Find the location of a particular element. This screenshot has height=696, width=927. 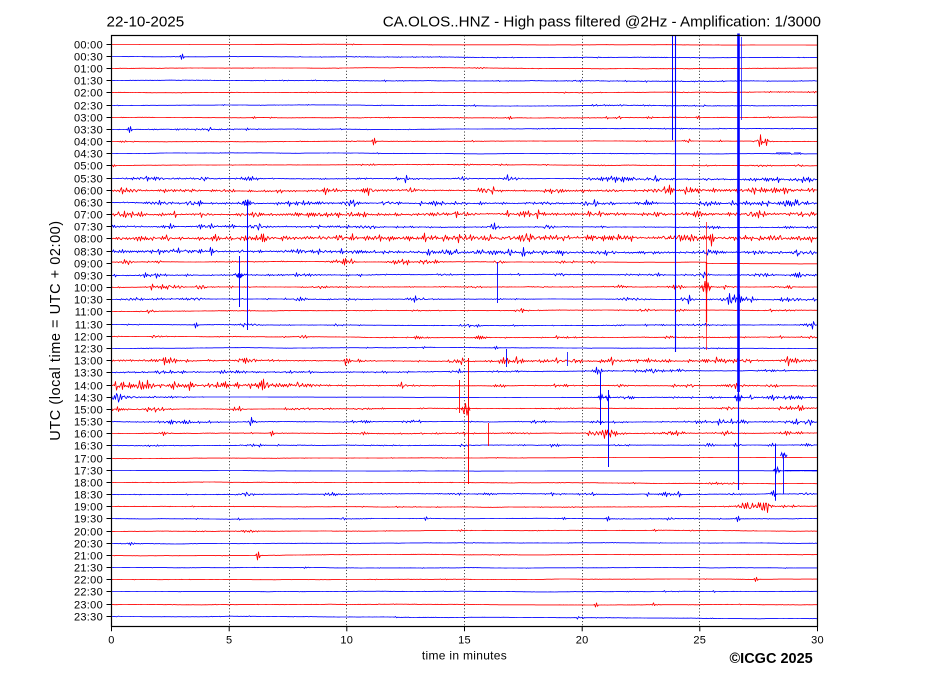

svg-text: 13:00 is located at coordinates (88, 361).